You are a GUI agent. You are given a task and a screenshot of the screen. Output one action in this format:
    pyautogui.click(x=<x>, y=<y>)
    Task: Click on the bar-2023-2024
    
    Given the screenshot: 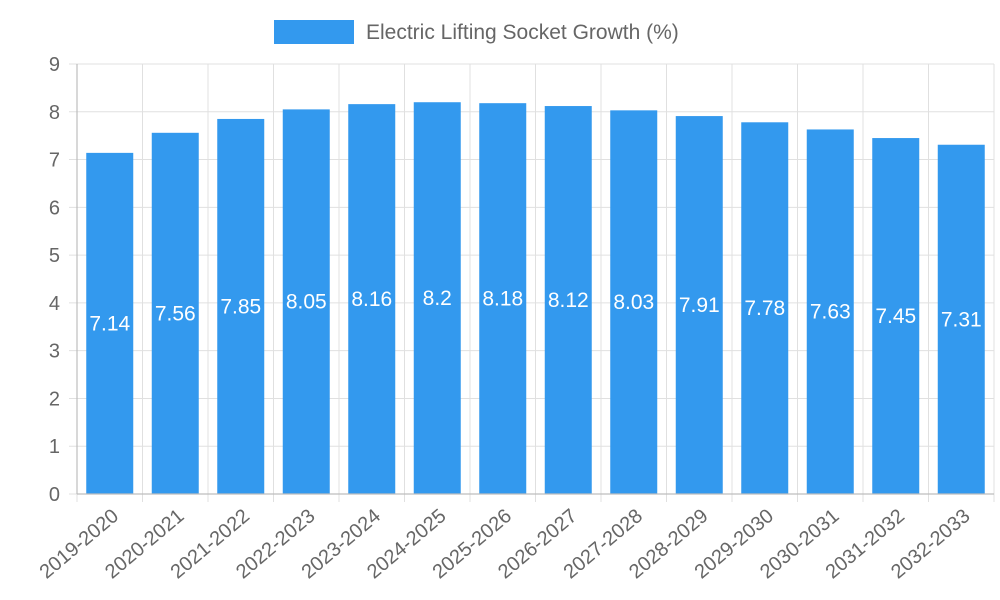 What is the action you would take?
    pyautogui.click(x=372, y=299)
    